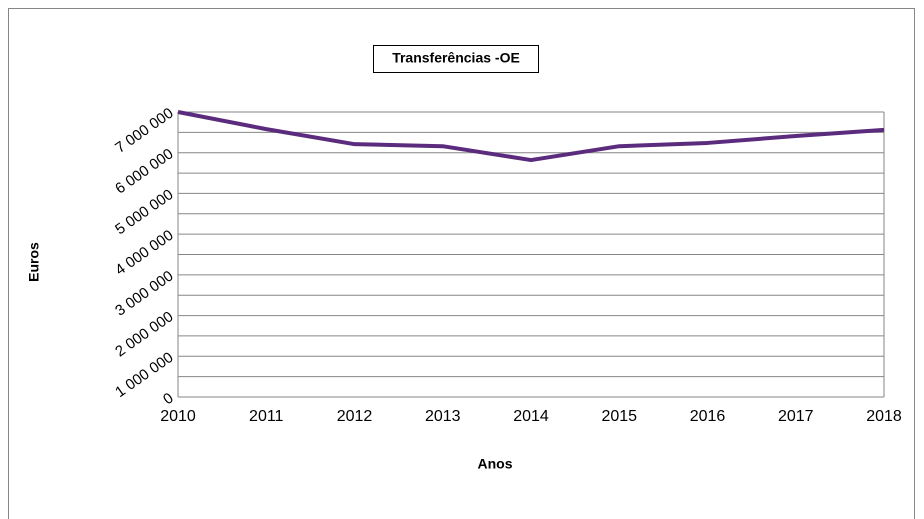 Image resolution: width=924 pixels, height=519 pixels. What do you see at coordinates (355, 416) in the screenshot?
I see `x-tick-label: 2012` at bounding box center [355, 416].